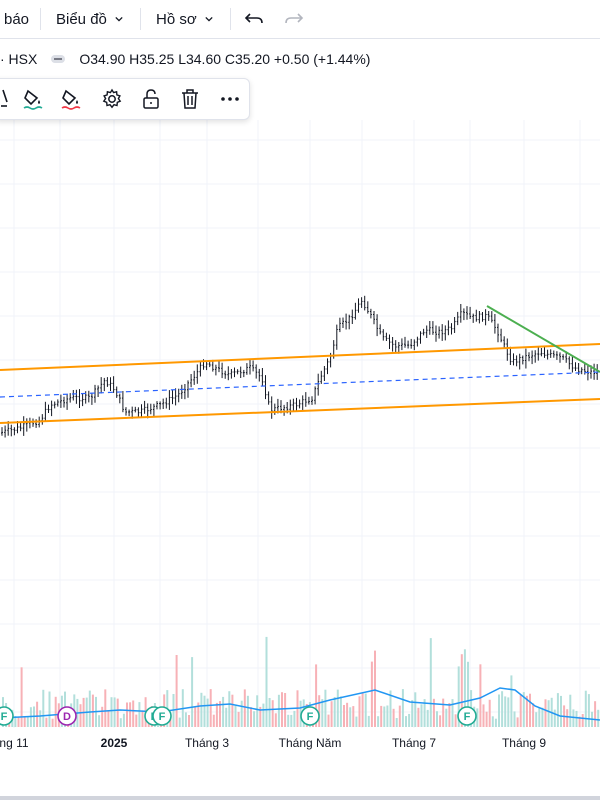 This screenshot has height=800, width=600. What do you see at coordinates (300, 384) in the screenshot?
I see `channel-mid-line` at bounding box center [300, 384].